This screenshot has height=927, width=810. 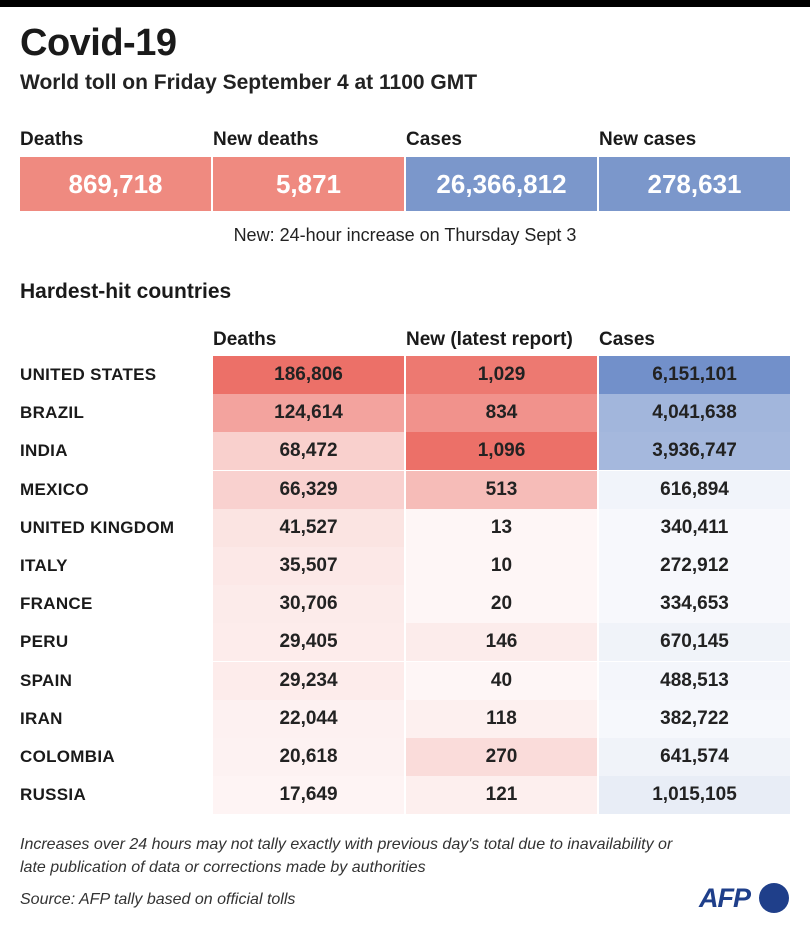 What do you see at coordinates (308, 680) in the screenshot?
I see `deaths-cell: 29,234` at bounding box center [308, 680].